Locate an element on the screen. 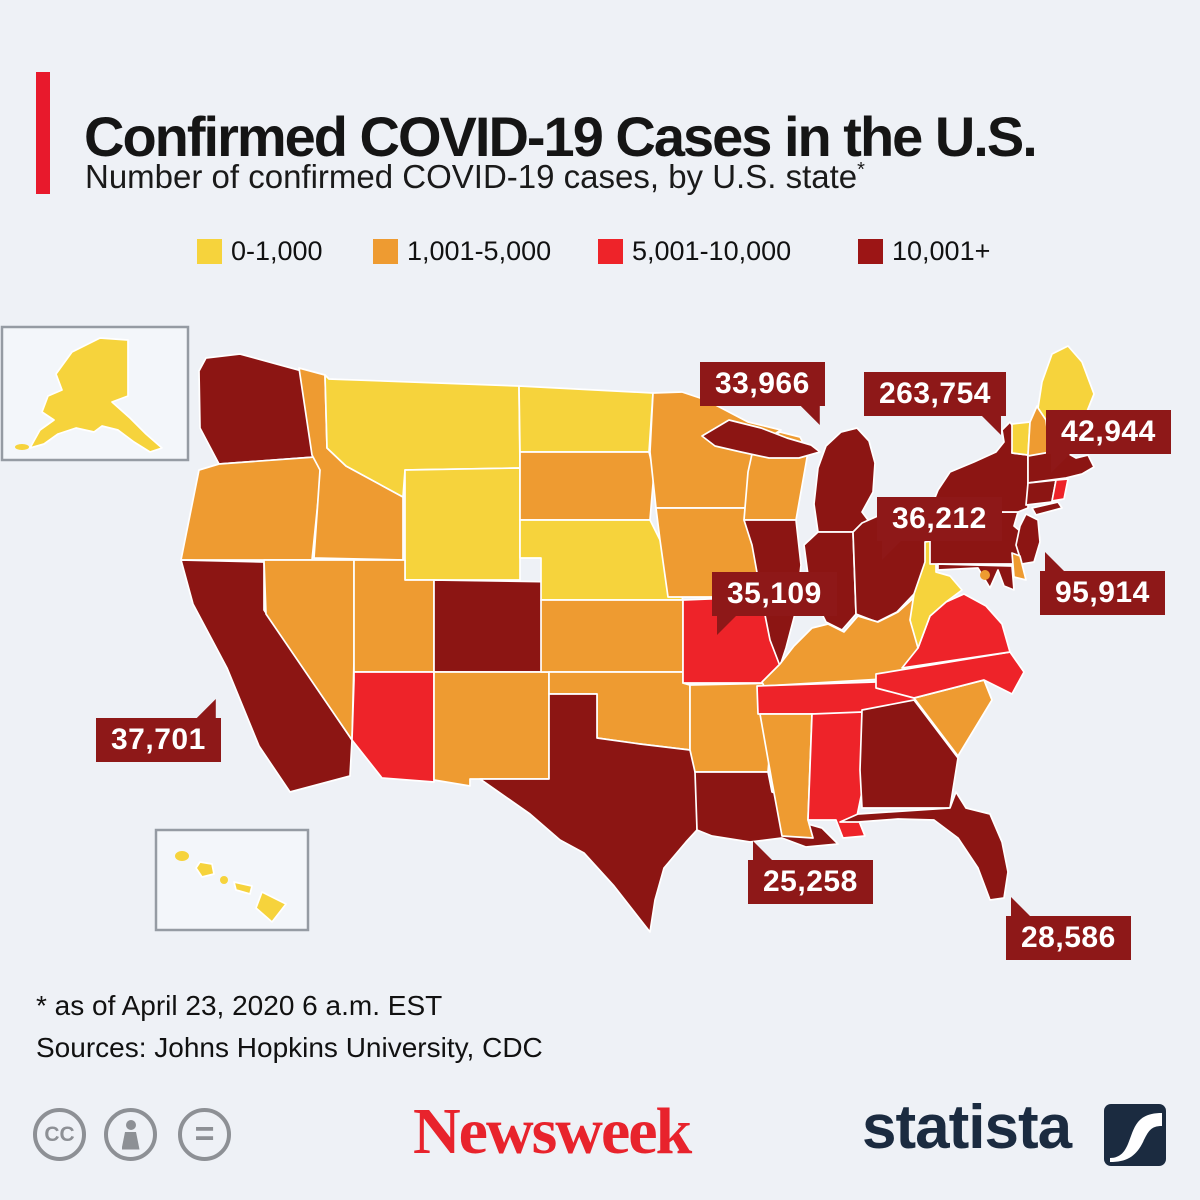  legend-label: 5,001-10,000 is located at coordinates (712, 251).